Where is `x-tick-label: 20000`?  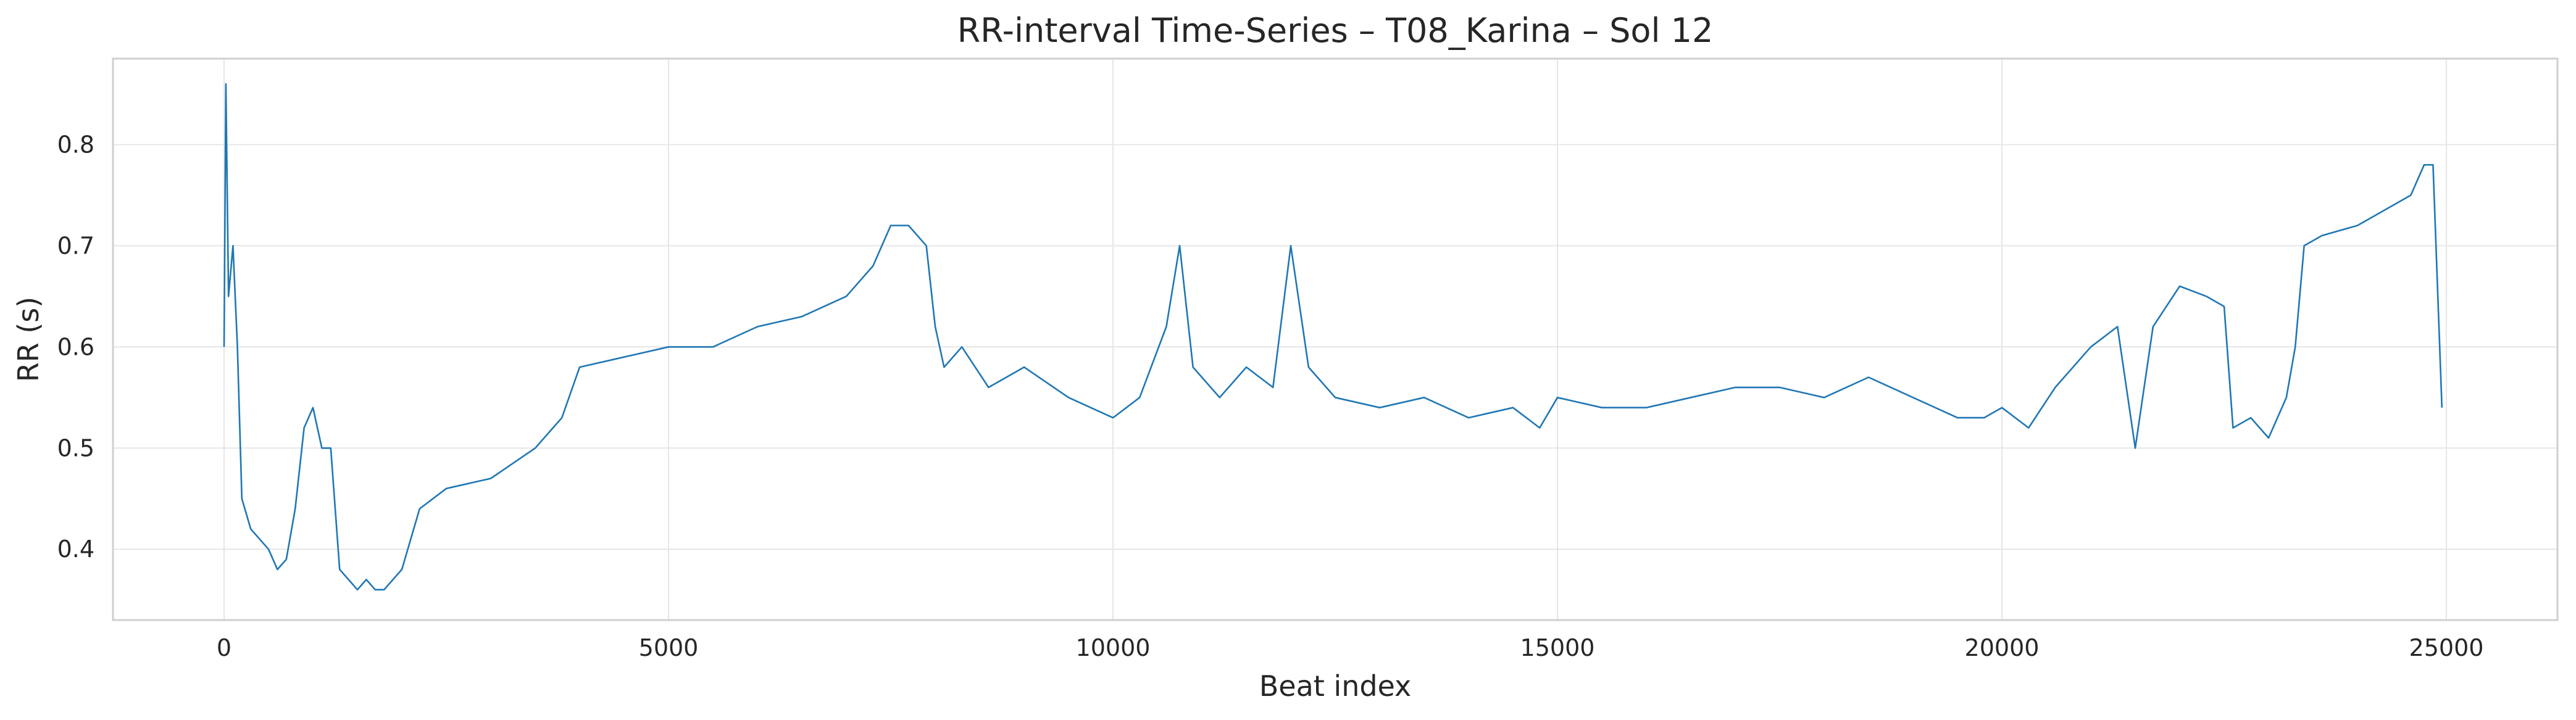 x-tick-label: 20000 is located at coordinates (2003, 647).